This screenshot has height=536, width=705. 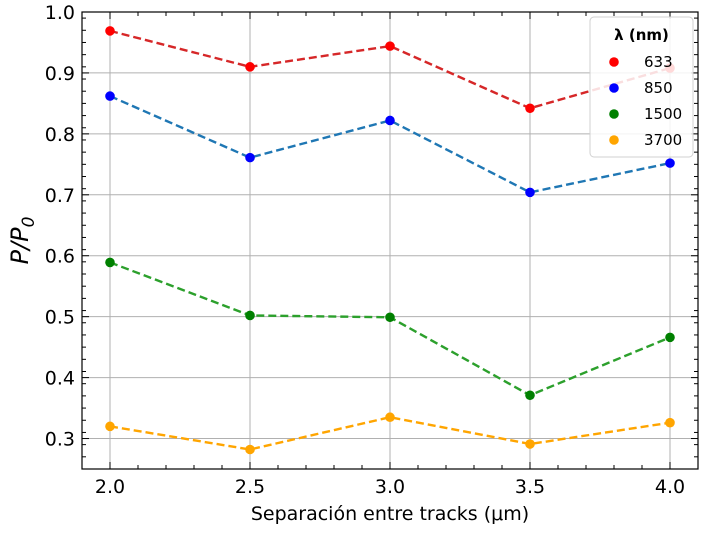 I want to click on x-axis-title: Separación entre tracks (μm), so click(x=390, y=514).